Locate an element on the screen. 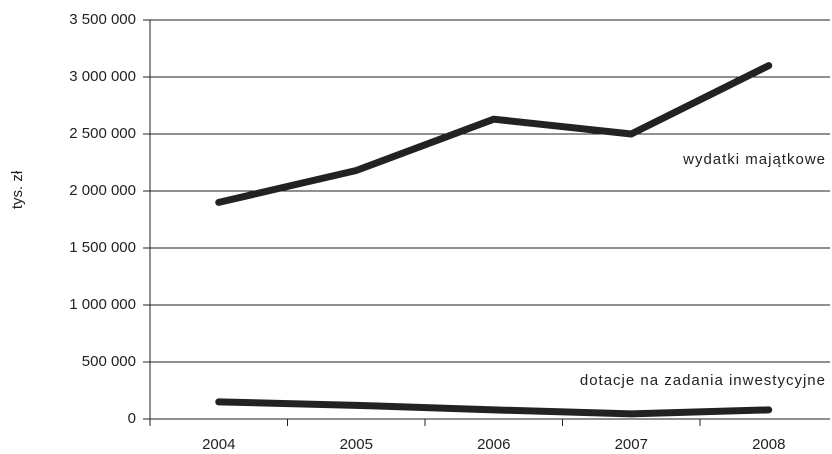 The width and height of the screenshot is (832, 454). x-tick-label: 2004 is located at coordinates (218, 444).